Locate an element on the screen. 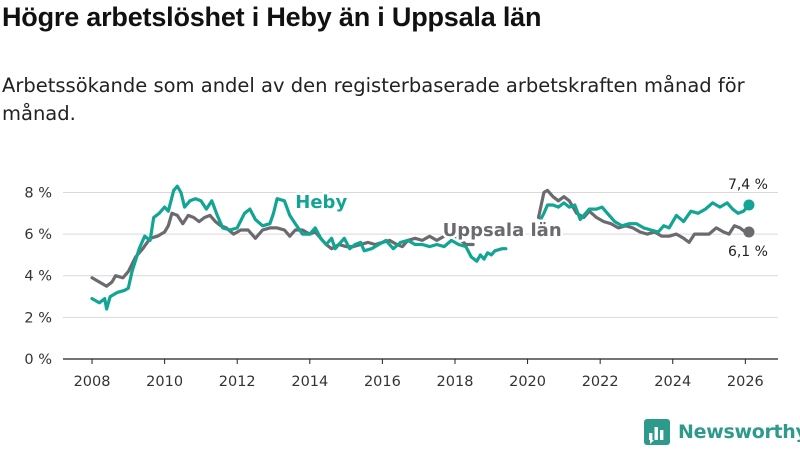 The height and width of the screenshot is (450, 800). heby-series-label: Heby is located at coordinates (321, 202).